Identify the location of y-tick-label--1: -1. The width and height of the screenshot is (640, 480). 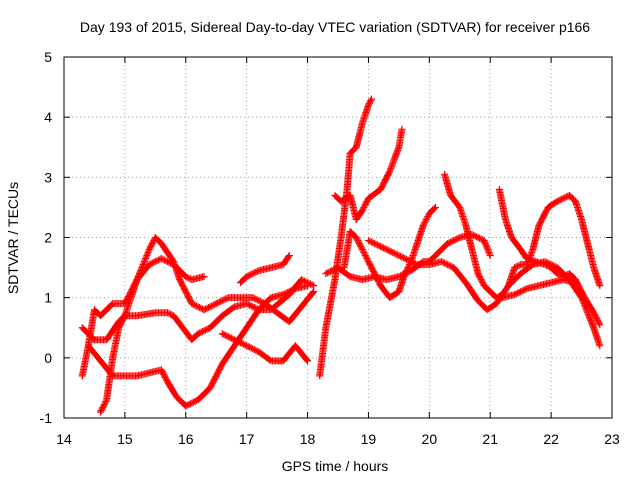
(46, 418).